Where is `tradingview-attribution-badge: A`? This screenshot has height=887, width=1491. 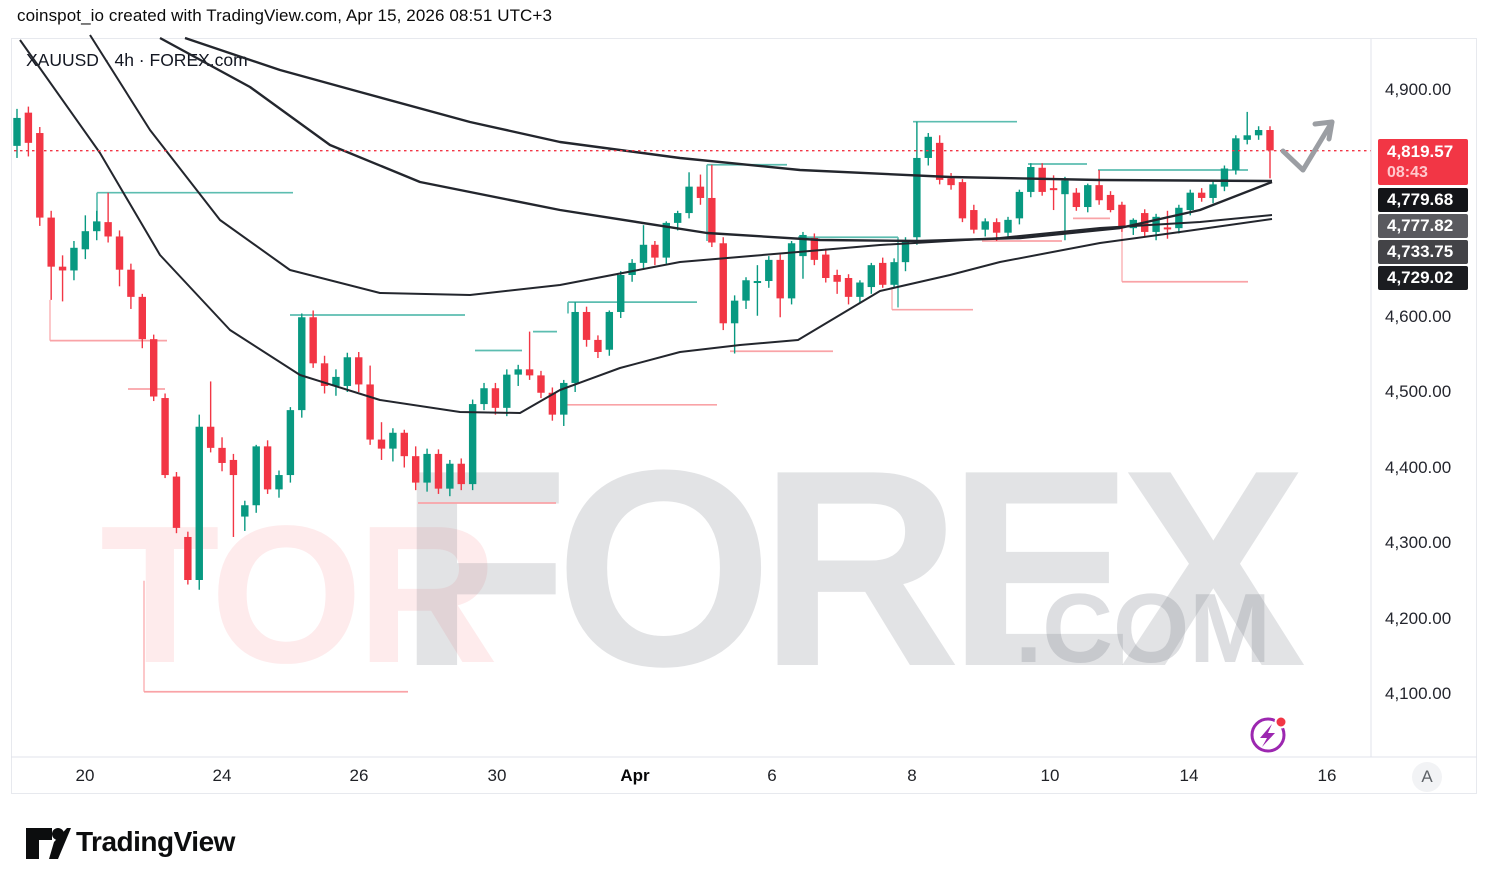 tradingview-attribution-badge: A is located at coordinates (1427, 777).